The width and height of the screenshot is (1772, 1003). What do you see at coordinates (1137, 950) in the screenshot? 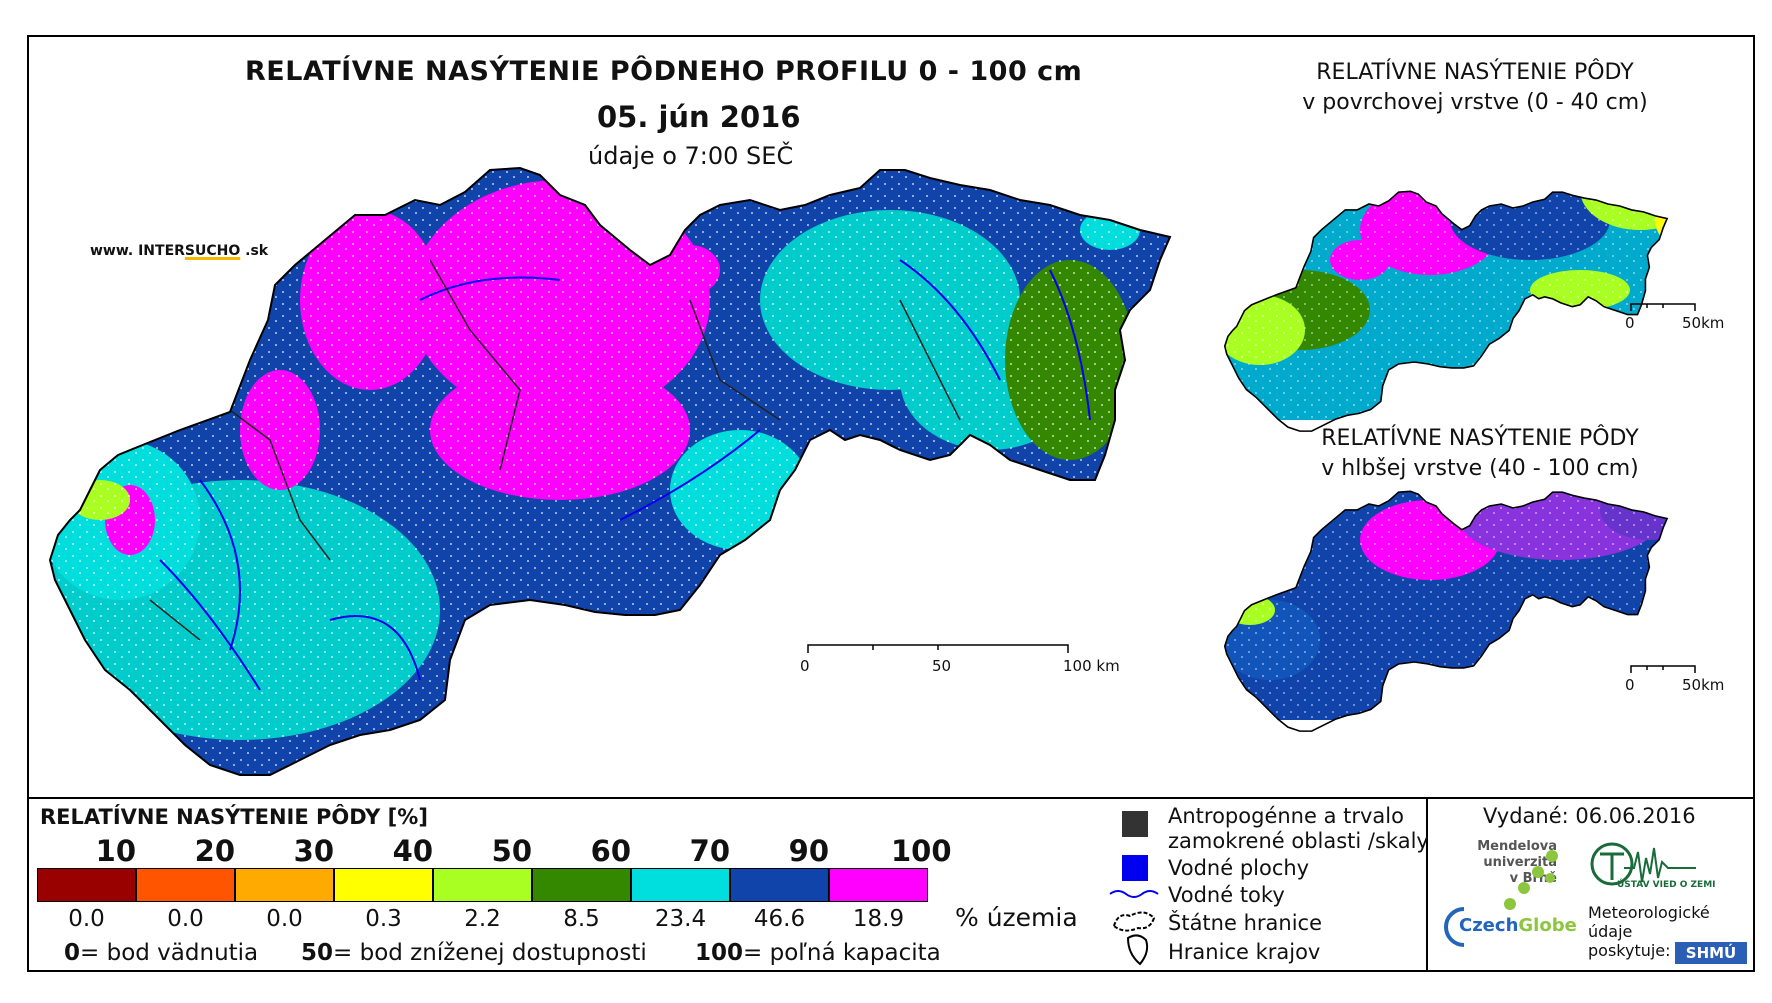
I see `region-border-icon` at bounding box center [1137, 950].